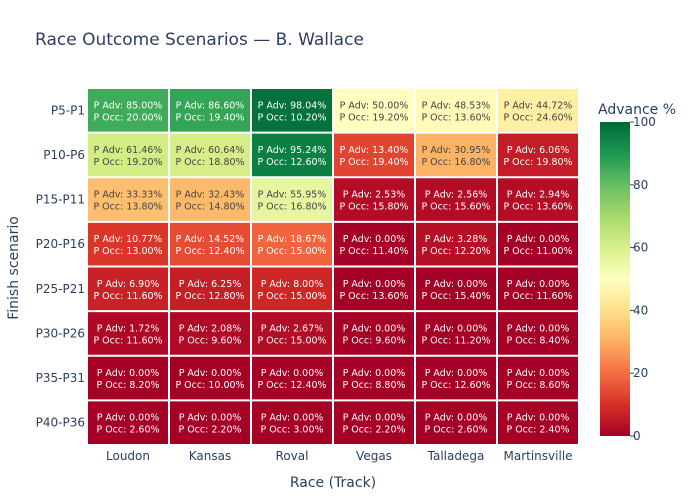 The height and width of the screenshot is (504, 700). Describe the element at coordinates (373, 162) in the screenshot. I see `cell-occ-label: P Occ: 19.40%` at that location.